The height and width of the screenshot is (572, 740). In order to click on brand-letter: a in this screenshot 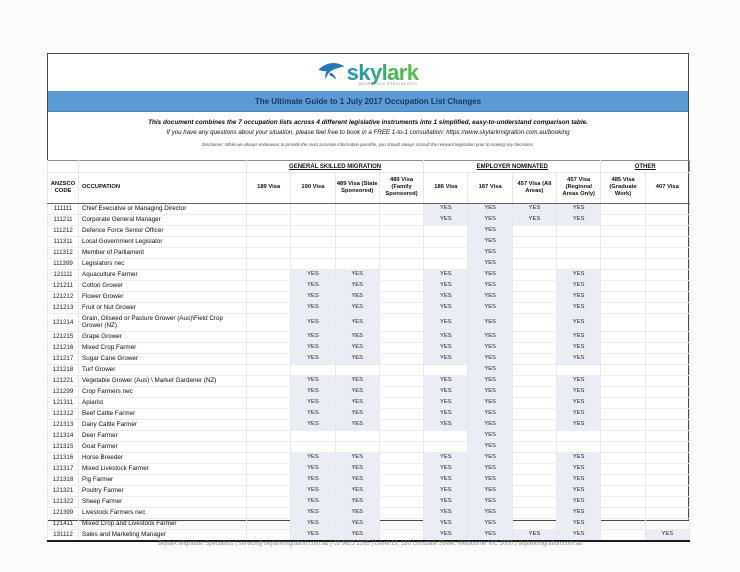, I will do `click(393, 72)`.